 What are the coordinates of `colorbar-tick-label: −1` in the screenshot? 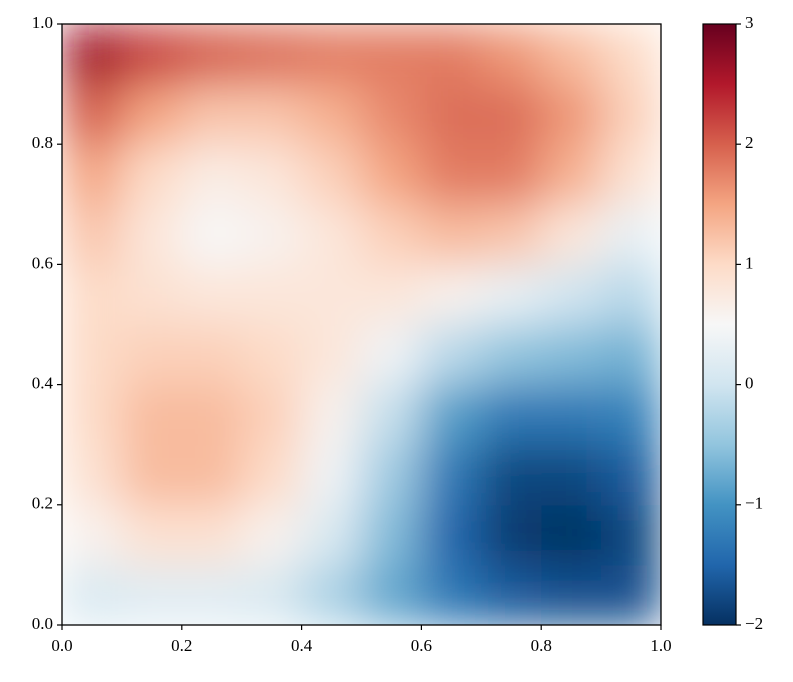 It's located at (754, 503).